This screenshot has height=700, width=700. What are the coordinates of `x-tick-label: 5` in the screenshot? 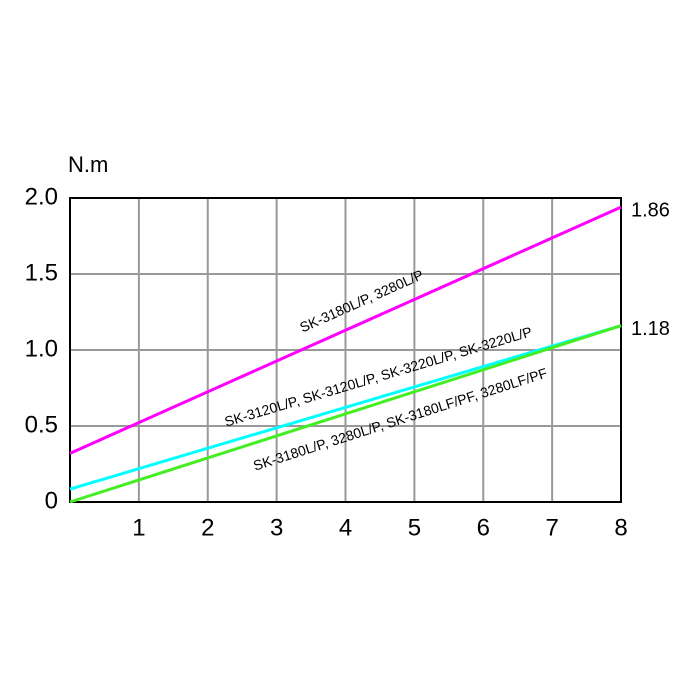 It's located at (414, 527).